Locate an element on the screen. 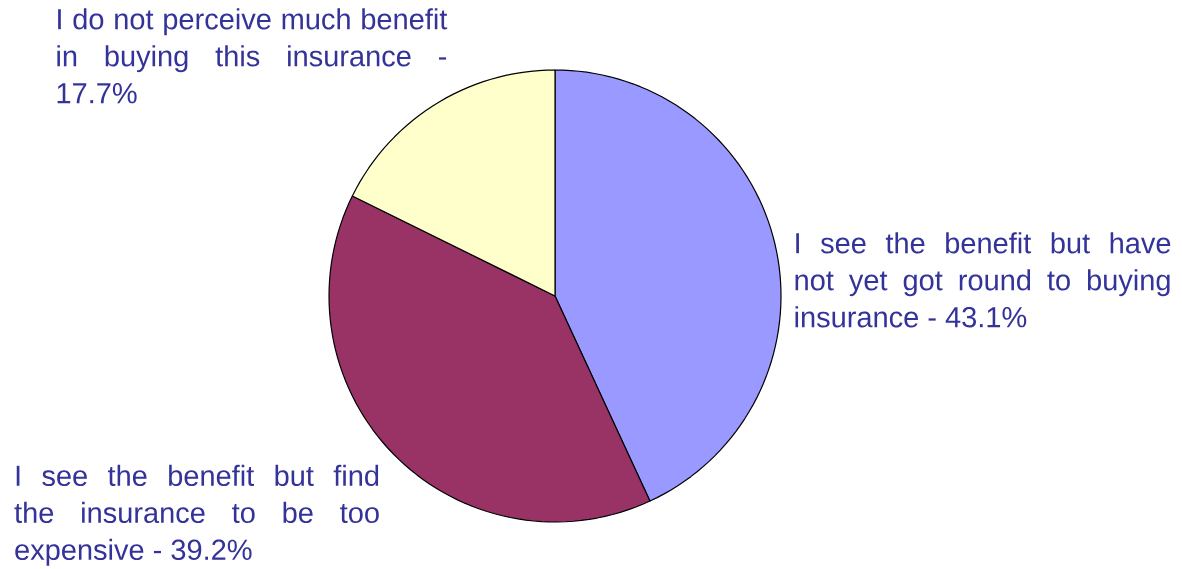 This screenshot has height=569, width=1182. slice-label: I do not perceive much benefit in buying this insurance - 17.7% is located at coordinates (252, 56).